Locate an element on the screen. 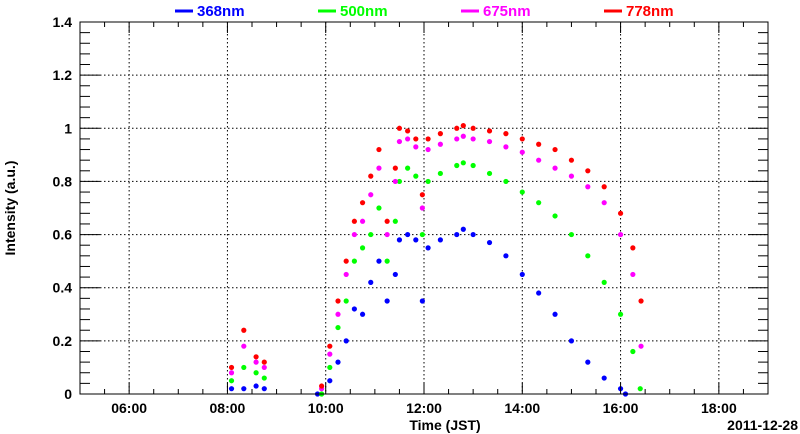  x-tick-label: 08:00 is located at coordinates (228, 408).